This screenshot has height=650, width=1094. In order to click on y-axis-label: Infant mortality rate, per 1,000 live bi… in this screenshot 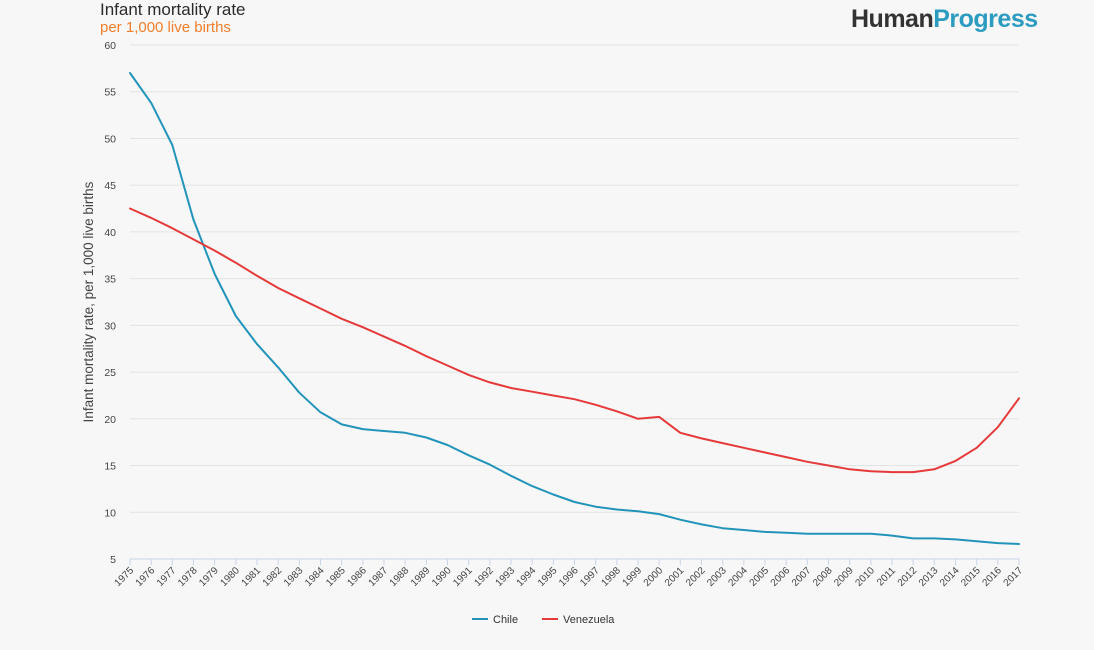, I will do `click(88, 301)`.